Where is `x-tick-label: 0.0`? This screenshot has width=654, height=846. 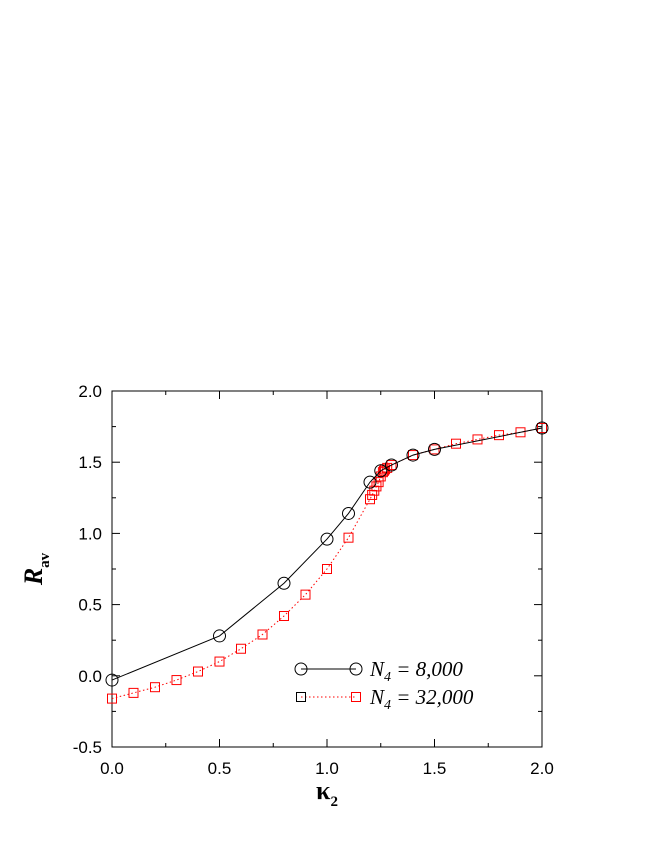 x-tick-label: 0.0 is located at coordinates (112, 768).